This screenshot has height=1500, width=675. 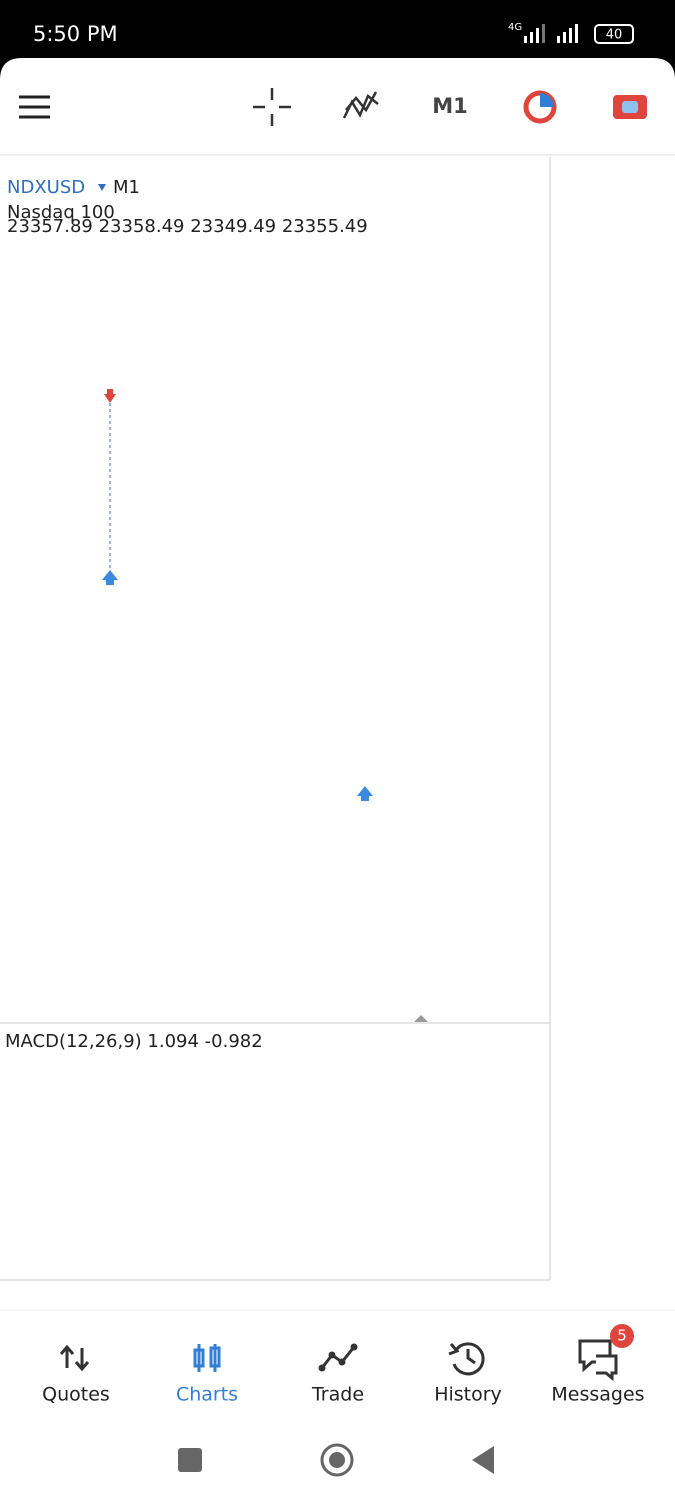 What do you see at coordinates (468, 1395) in the screenshot?
I see `nav-label: History` at bounding box center [468, 1395].